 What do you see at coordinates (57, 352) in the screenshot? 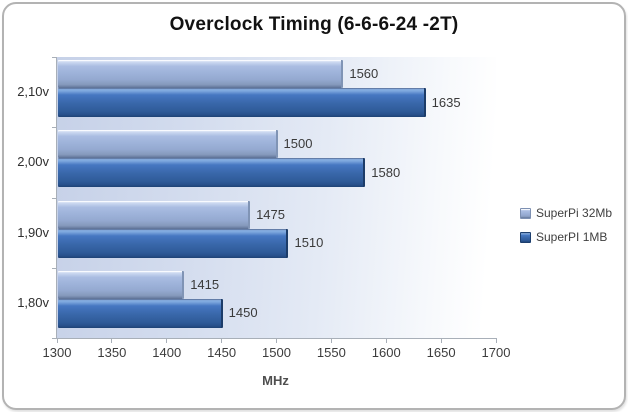
I see `x-axis-tick-label: 1300` at bounding box center [57, 352].